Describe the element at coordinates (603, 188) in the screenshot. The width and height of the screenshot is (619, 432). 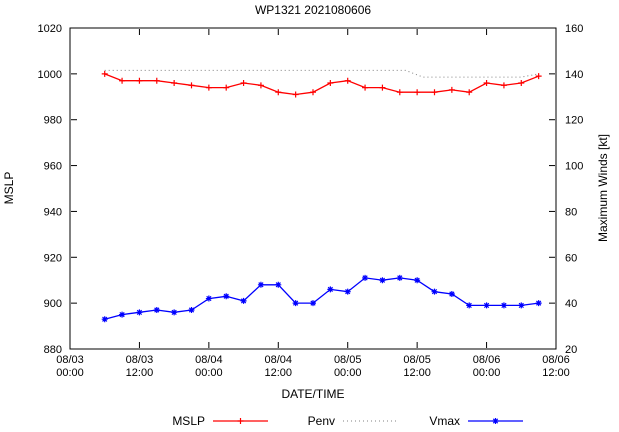
I see `y-right-axis-label: Maximum Winds [kt]` at that location.